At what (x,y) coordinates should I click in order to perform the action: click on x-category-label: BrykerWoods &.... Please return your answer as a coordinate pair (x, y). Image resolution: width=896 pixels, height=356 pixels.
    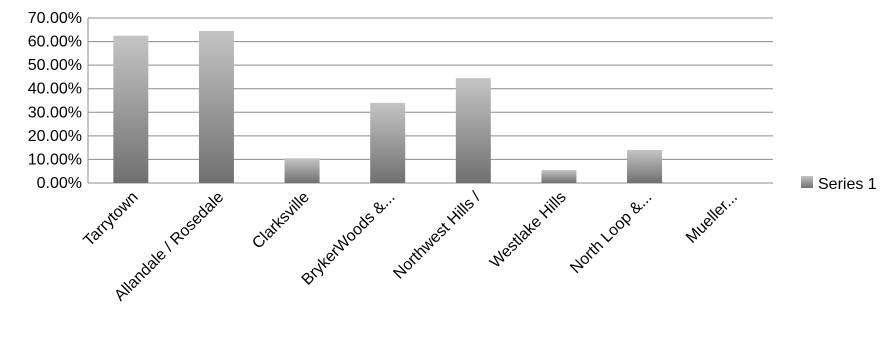
    Looking at the image, I should click on (349, 239).